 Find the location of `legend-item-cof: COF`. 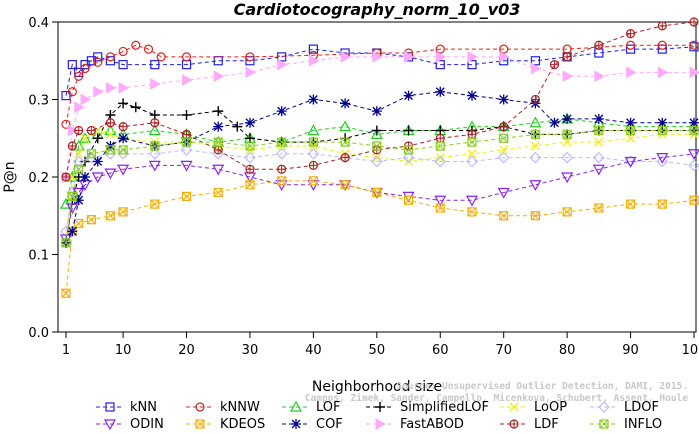

legend-item-cof: COF is located at coordinates (312, 424).